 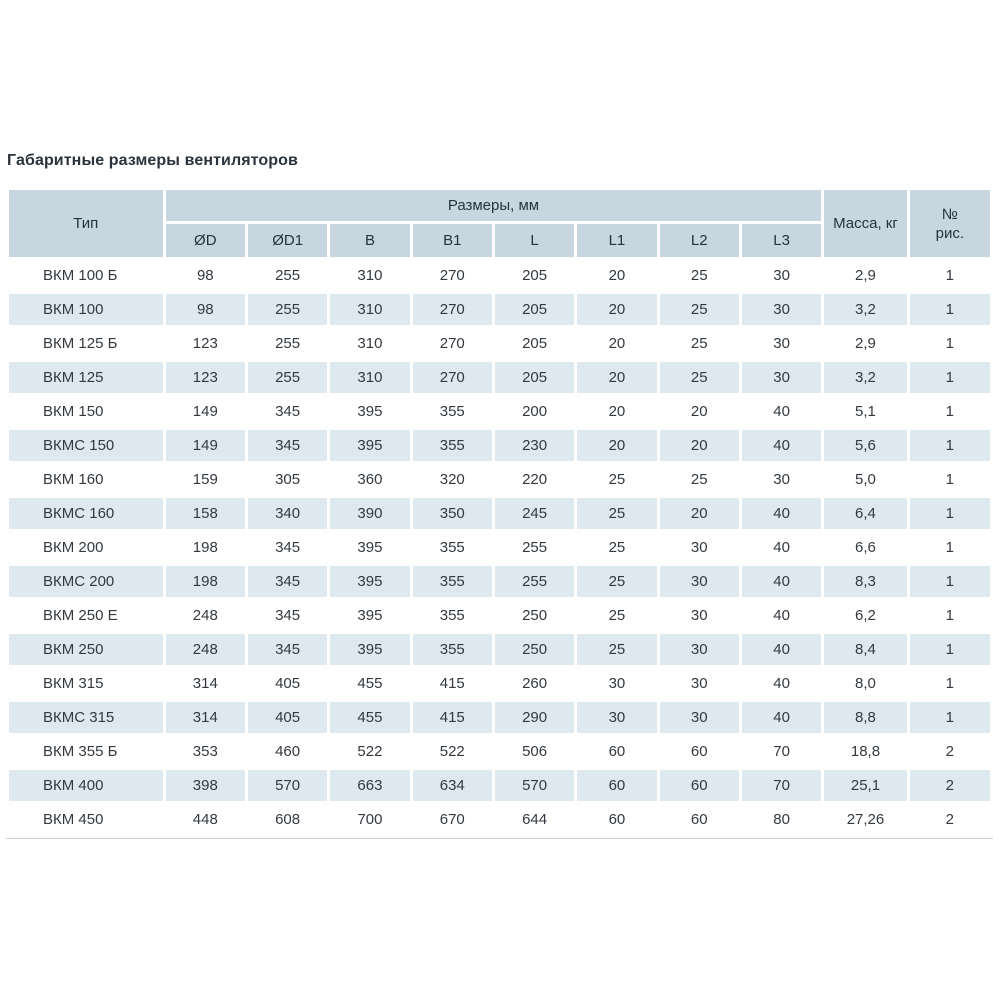 What do you see at coordinates (287, 479) in the screenshot?
I see `cell-dia-d1: 305` at bounding box center [287, 479].